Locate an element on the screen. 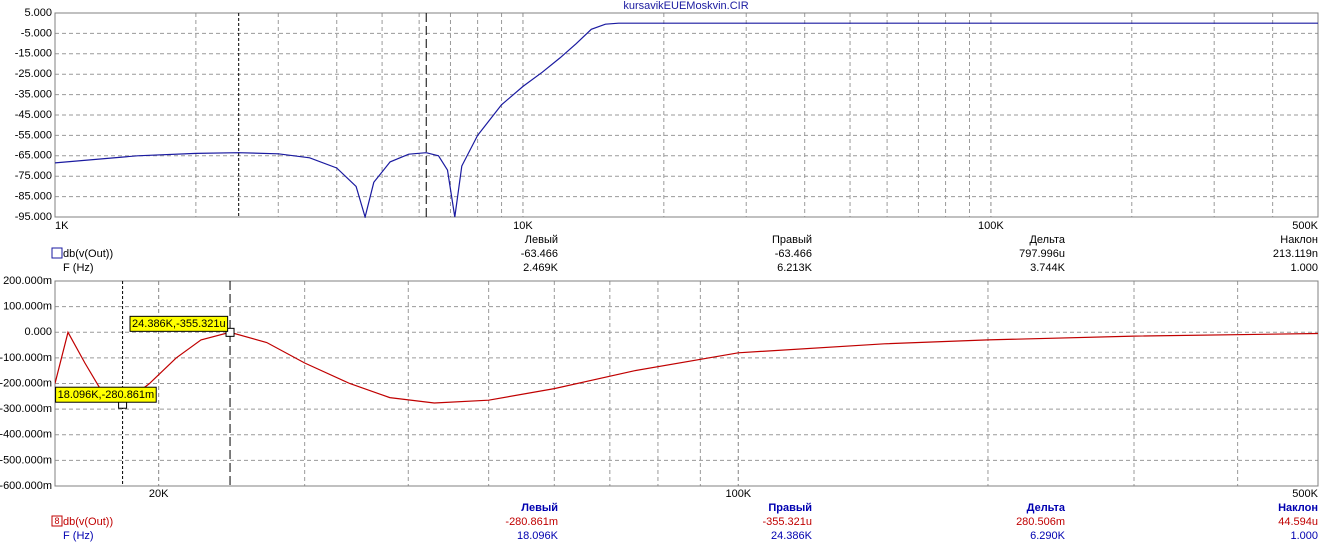 Image resolution: width=1336 pixels, height=545 pixels. readout-value: 44.594u is located at coordinates (1298, 522).